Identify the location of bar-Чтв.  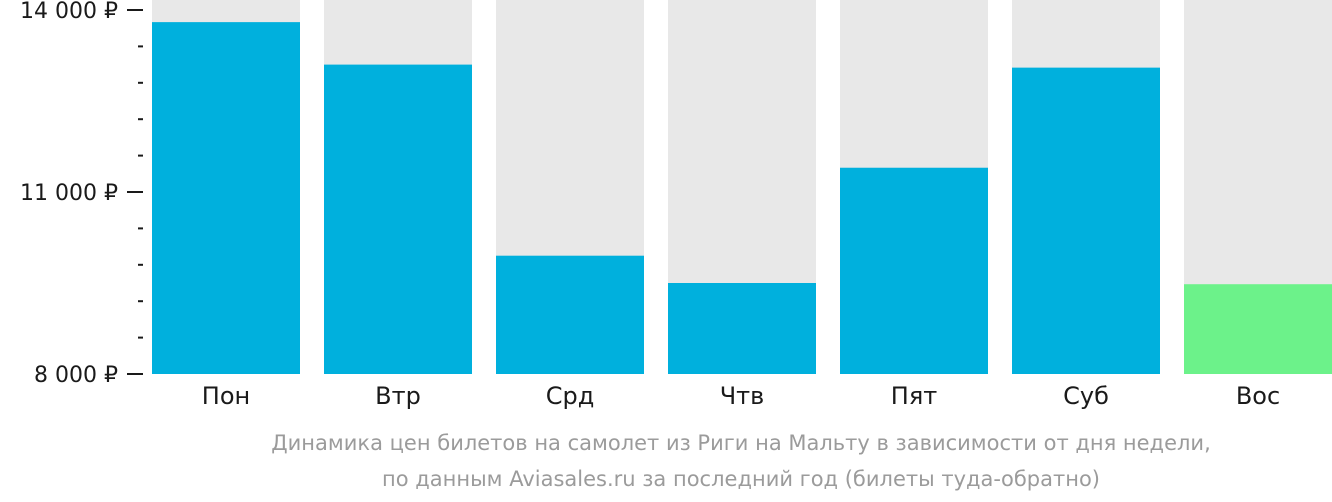
(742, 328).